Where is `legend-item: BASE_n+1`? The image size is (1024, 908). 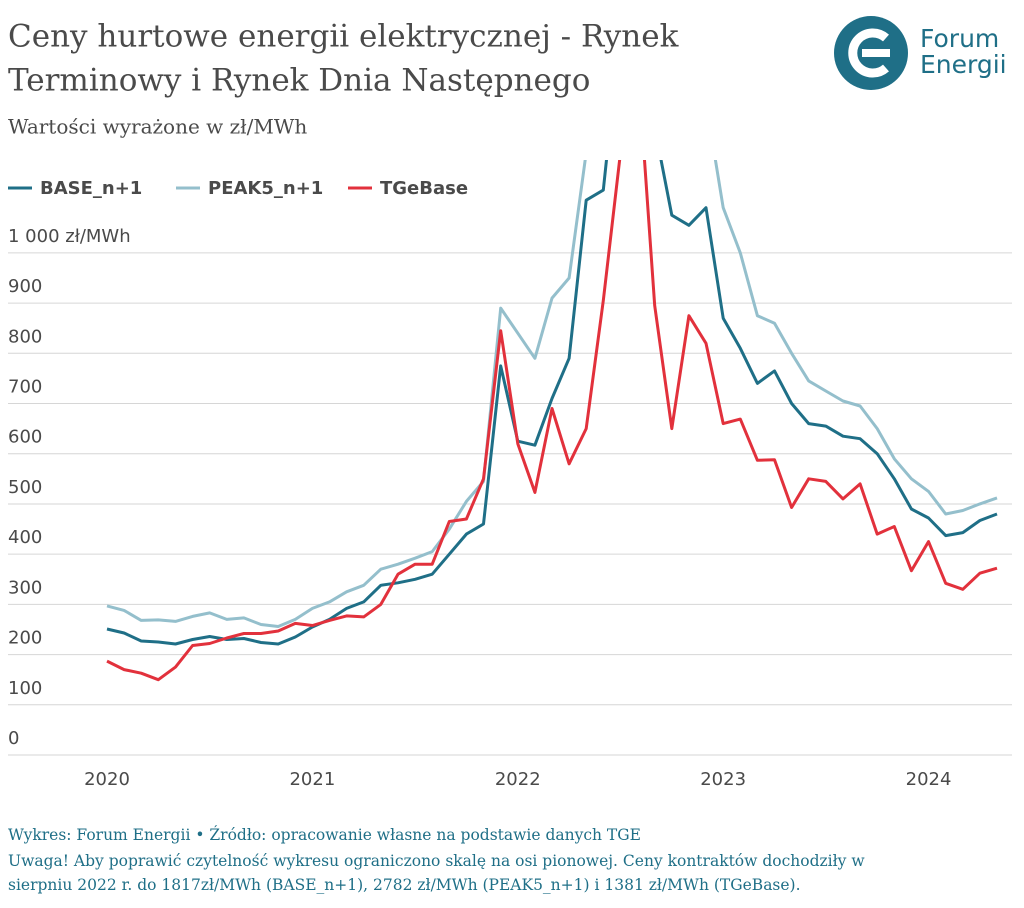
legend-item: BASE_n+1 is located at coordinates (75, 188).